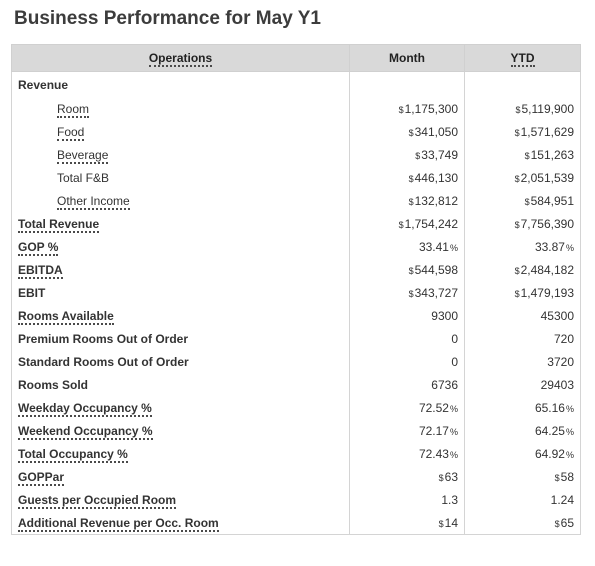 This screenshot has height=566, width=595. What do you see at coordinates (549, 246) in the screenshot?
I see `ytd-value: 33.87` at bounding box center [549, 246].